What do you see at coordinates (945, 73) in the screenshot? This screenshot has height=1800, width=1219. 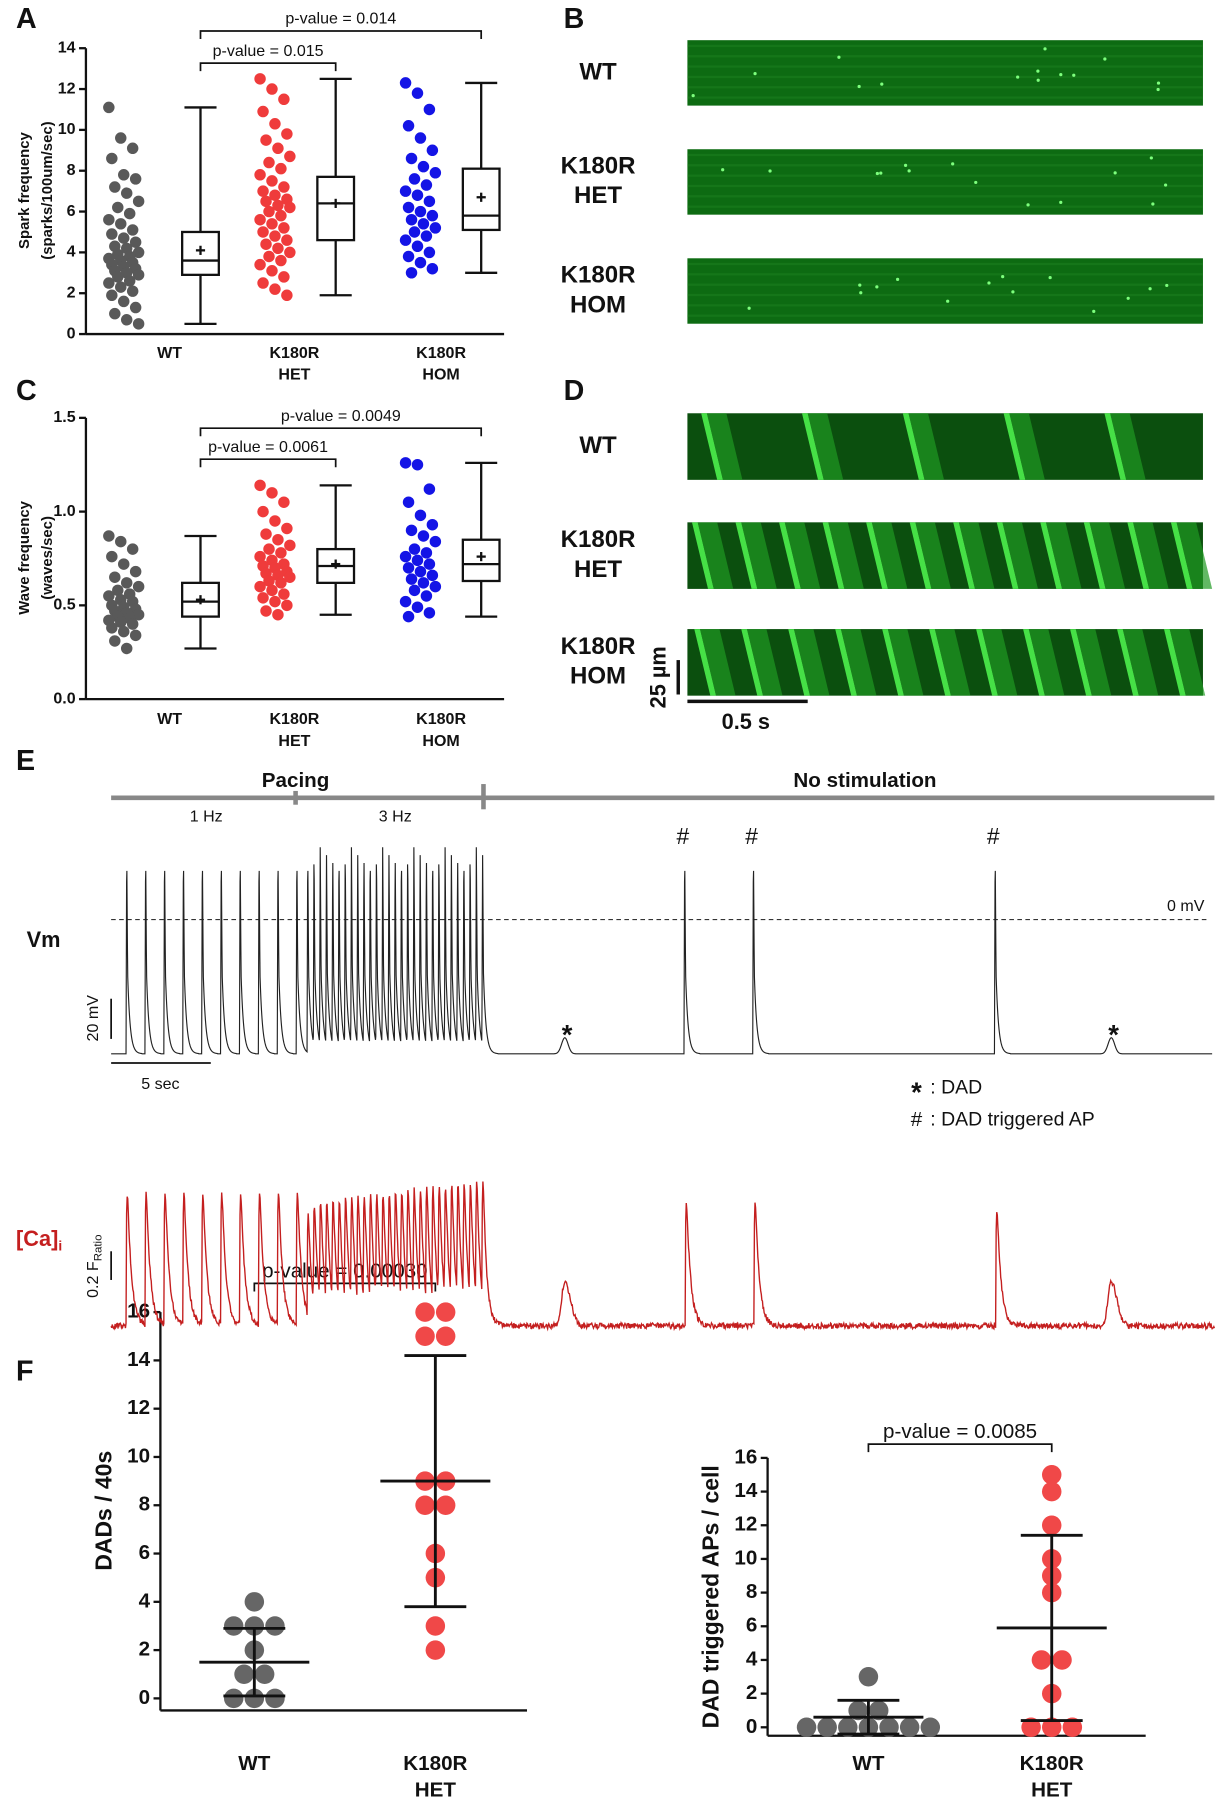 I see `kymograph` at bounding box center [945, 73].